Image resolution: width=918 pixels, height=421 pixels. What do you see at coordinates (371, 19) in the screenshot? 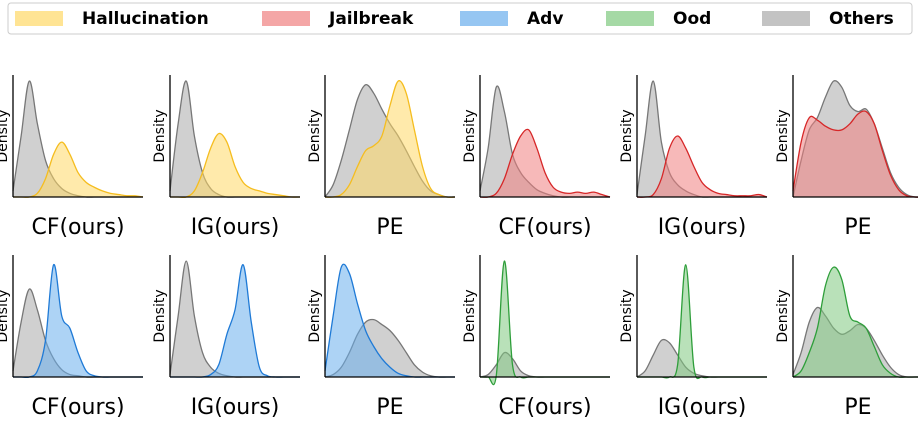
I see `legend-label: Jailbreak` at bounding box center [371, 19].